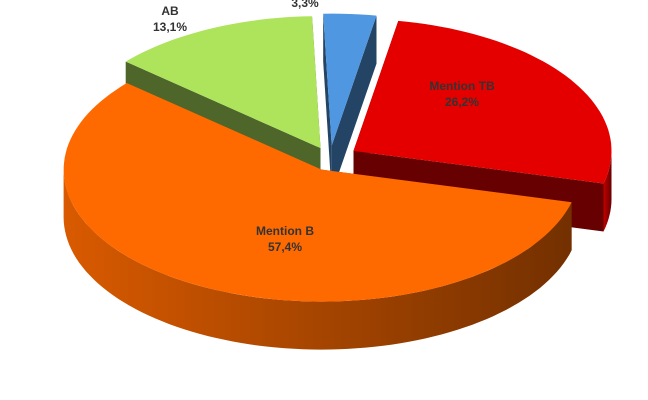 The width and height of the screenshot is (648, 400). What do you see at coordinates (285, 231) in the screenshot?
I see `category-label: Mention B` at bounding box center [285, 231].